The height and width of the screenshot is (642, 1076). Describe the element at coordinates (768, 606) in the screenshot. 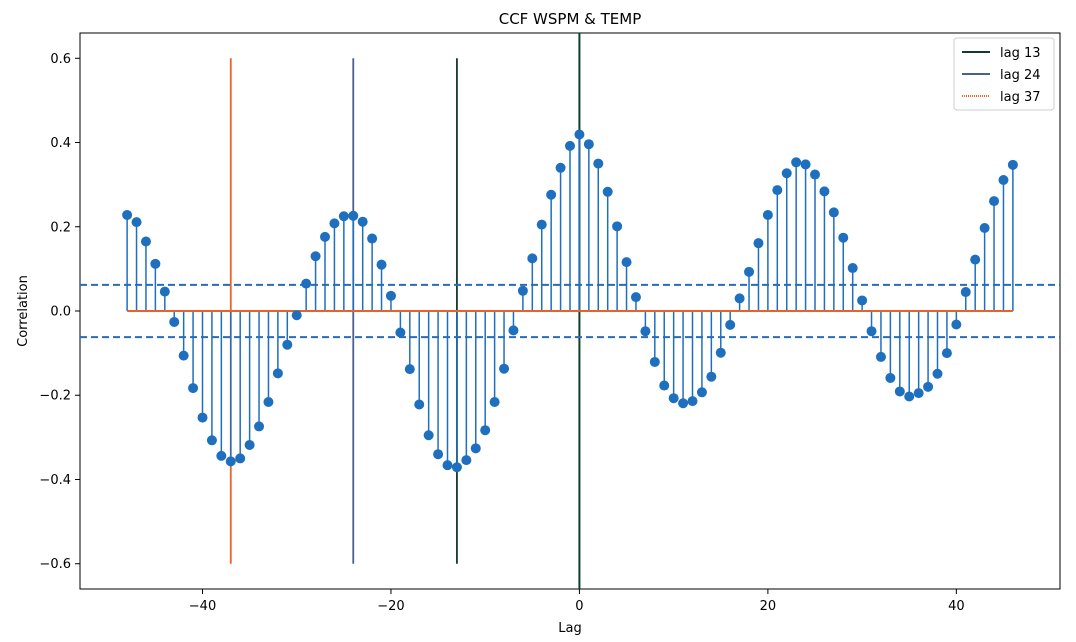

I see `x-tick-label: 20` at that location.